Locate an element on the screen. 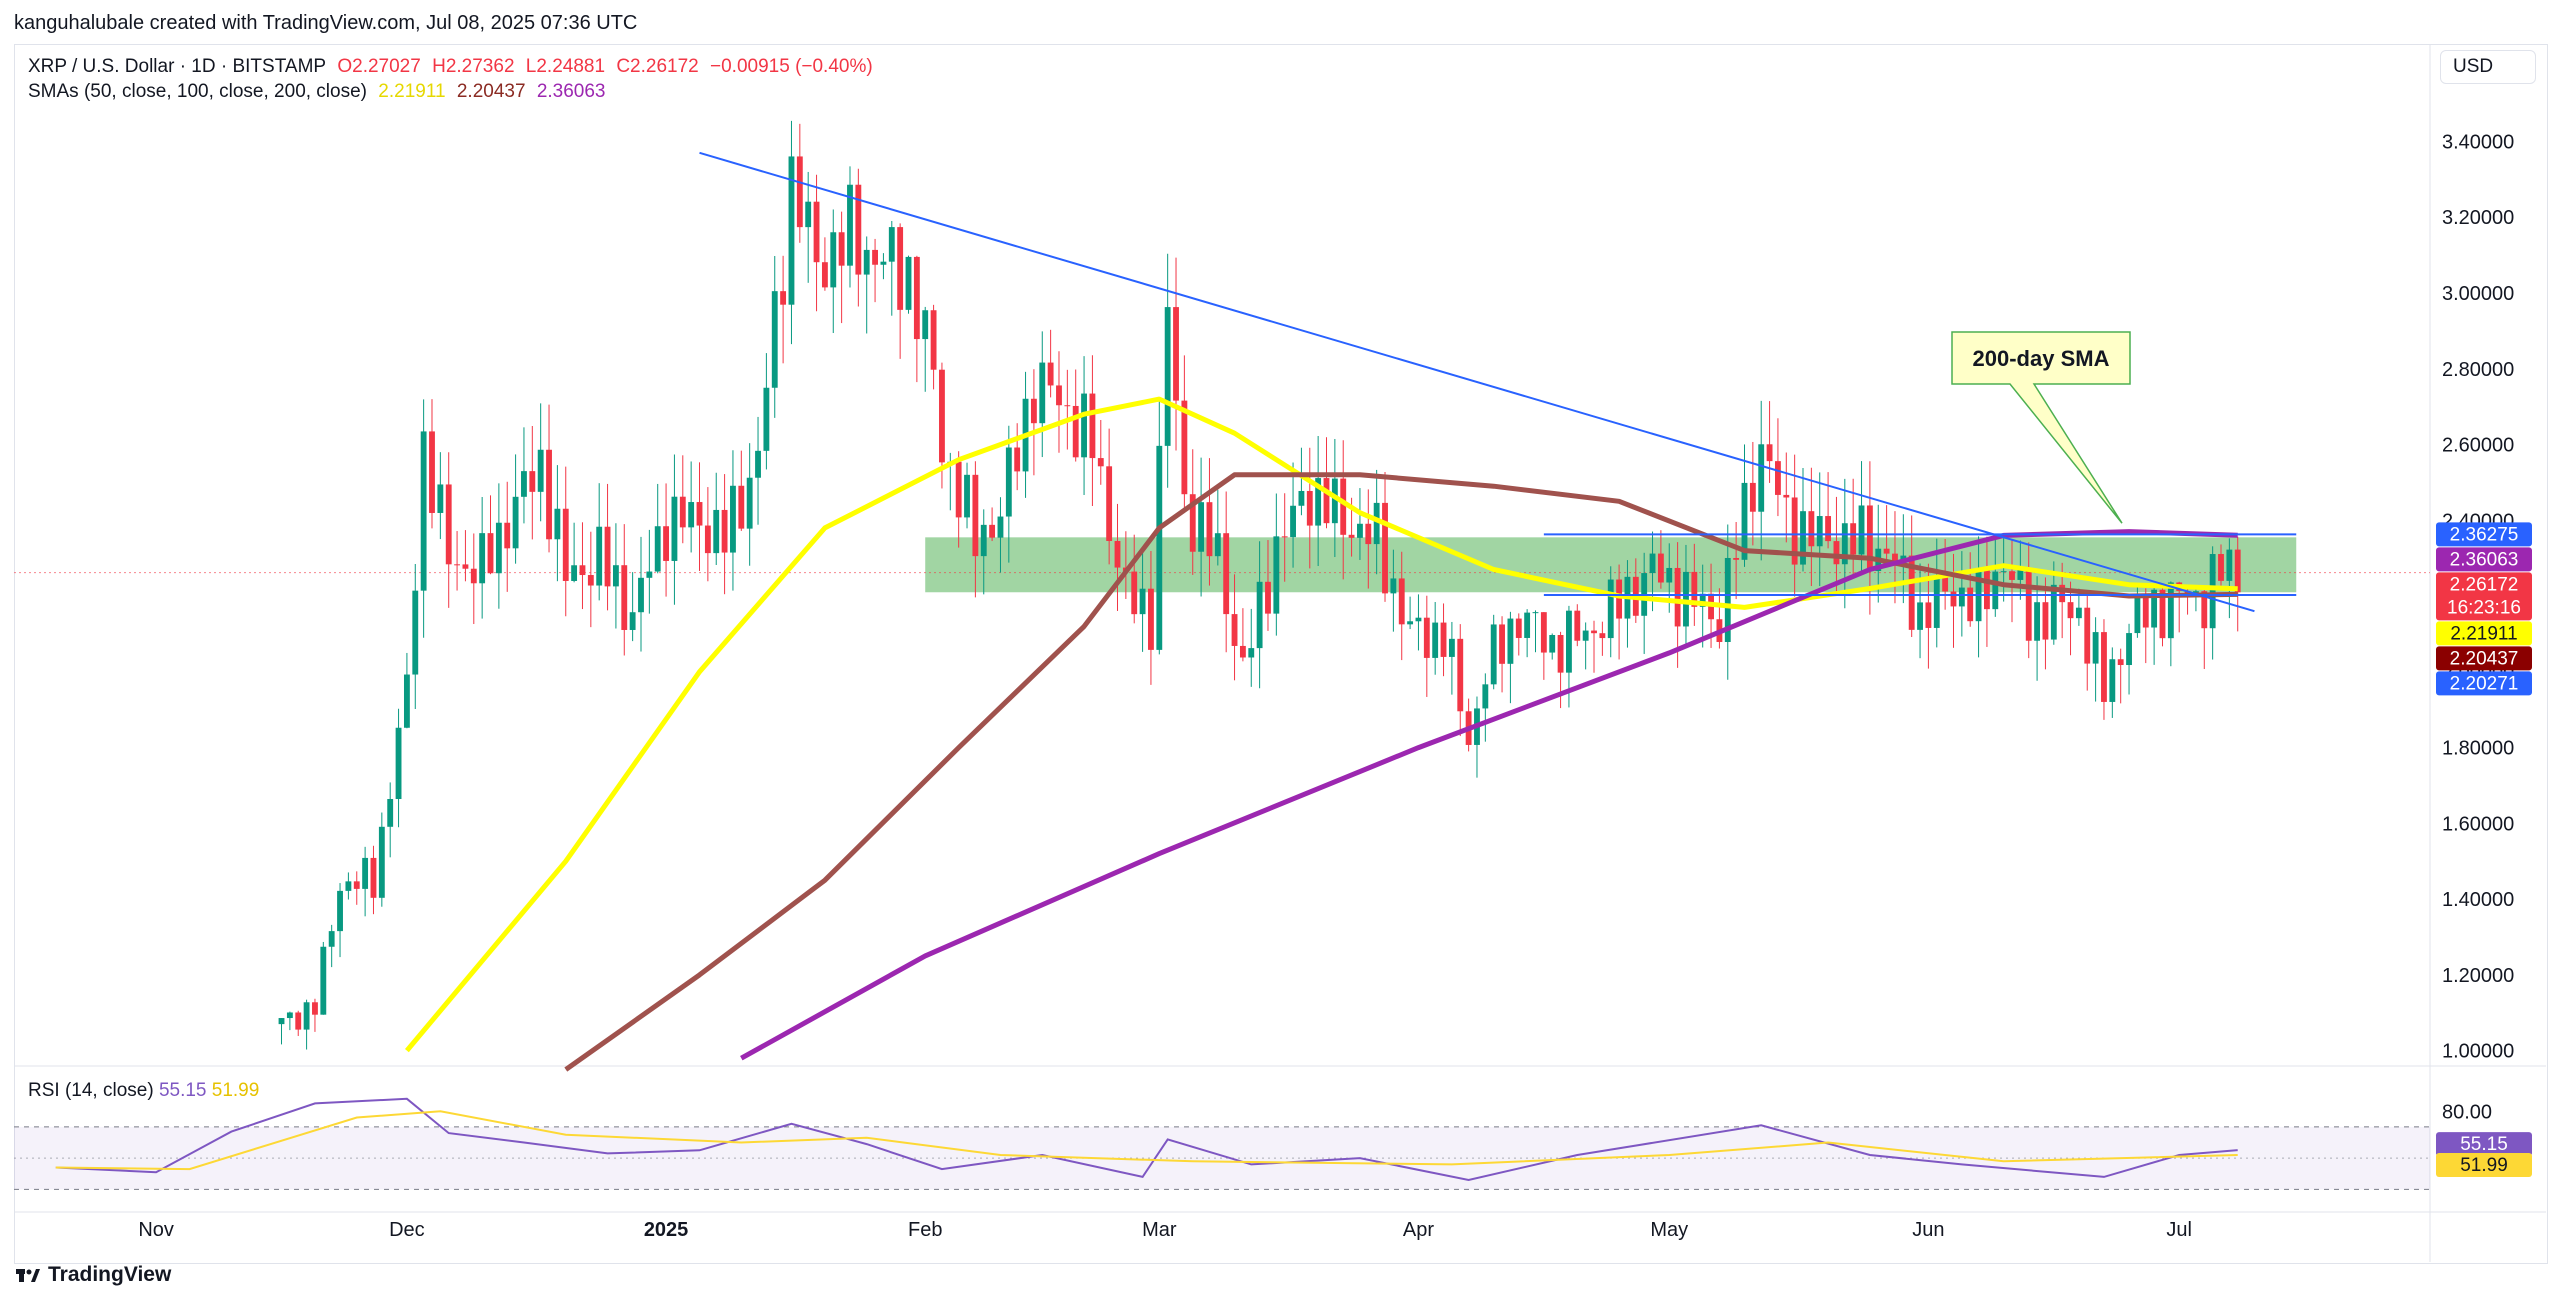  sma200-value: 2.36063 is located at coordinates (571, 91).